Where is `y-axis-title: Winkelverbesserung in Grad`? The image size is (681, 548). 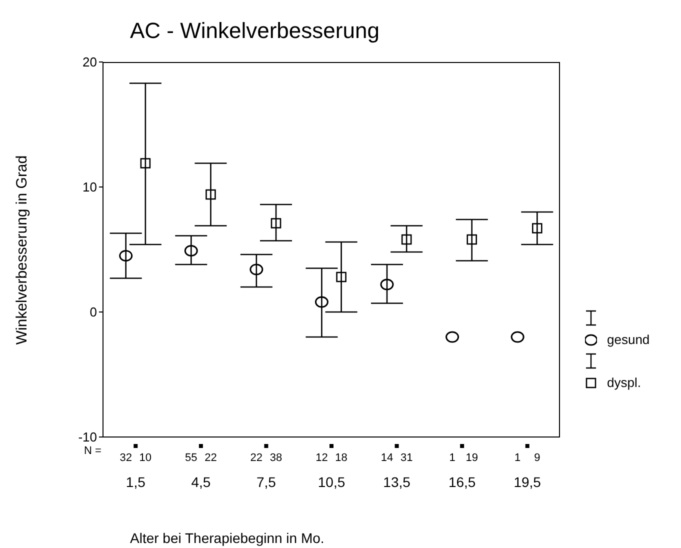
y-axis-title: Winkelverbesserung in Grad is located at coordinates (22, 249).